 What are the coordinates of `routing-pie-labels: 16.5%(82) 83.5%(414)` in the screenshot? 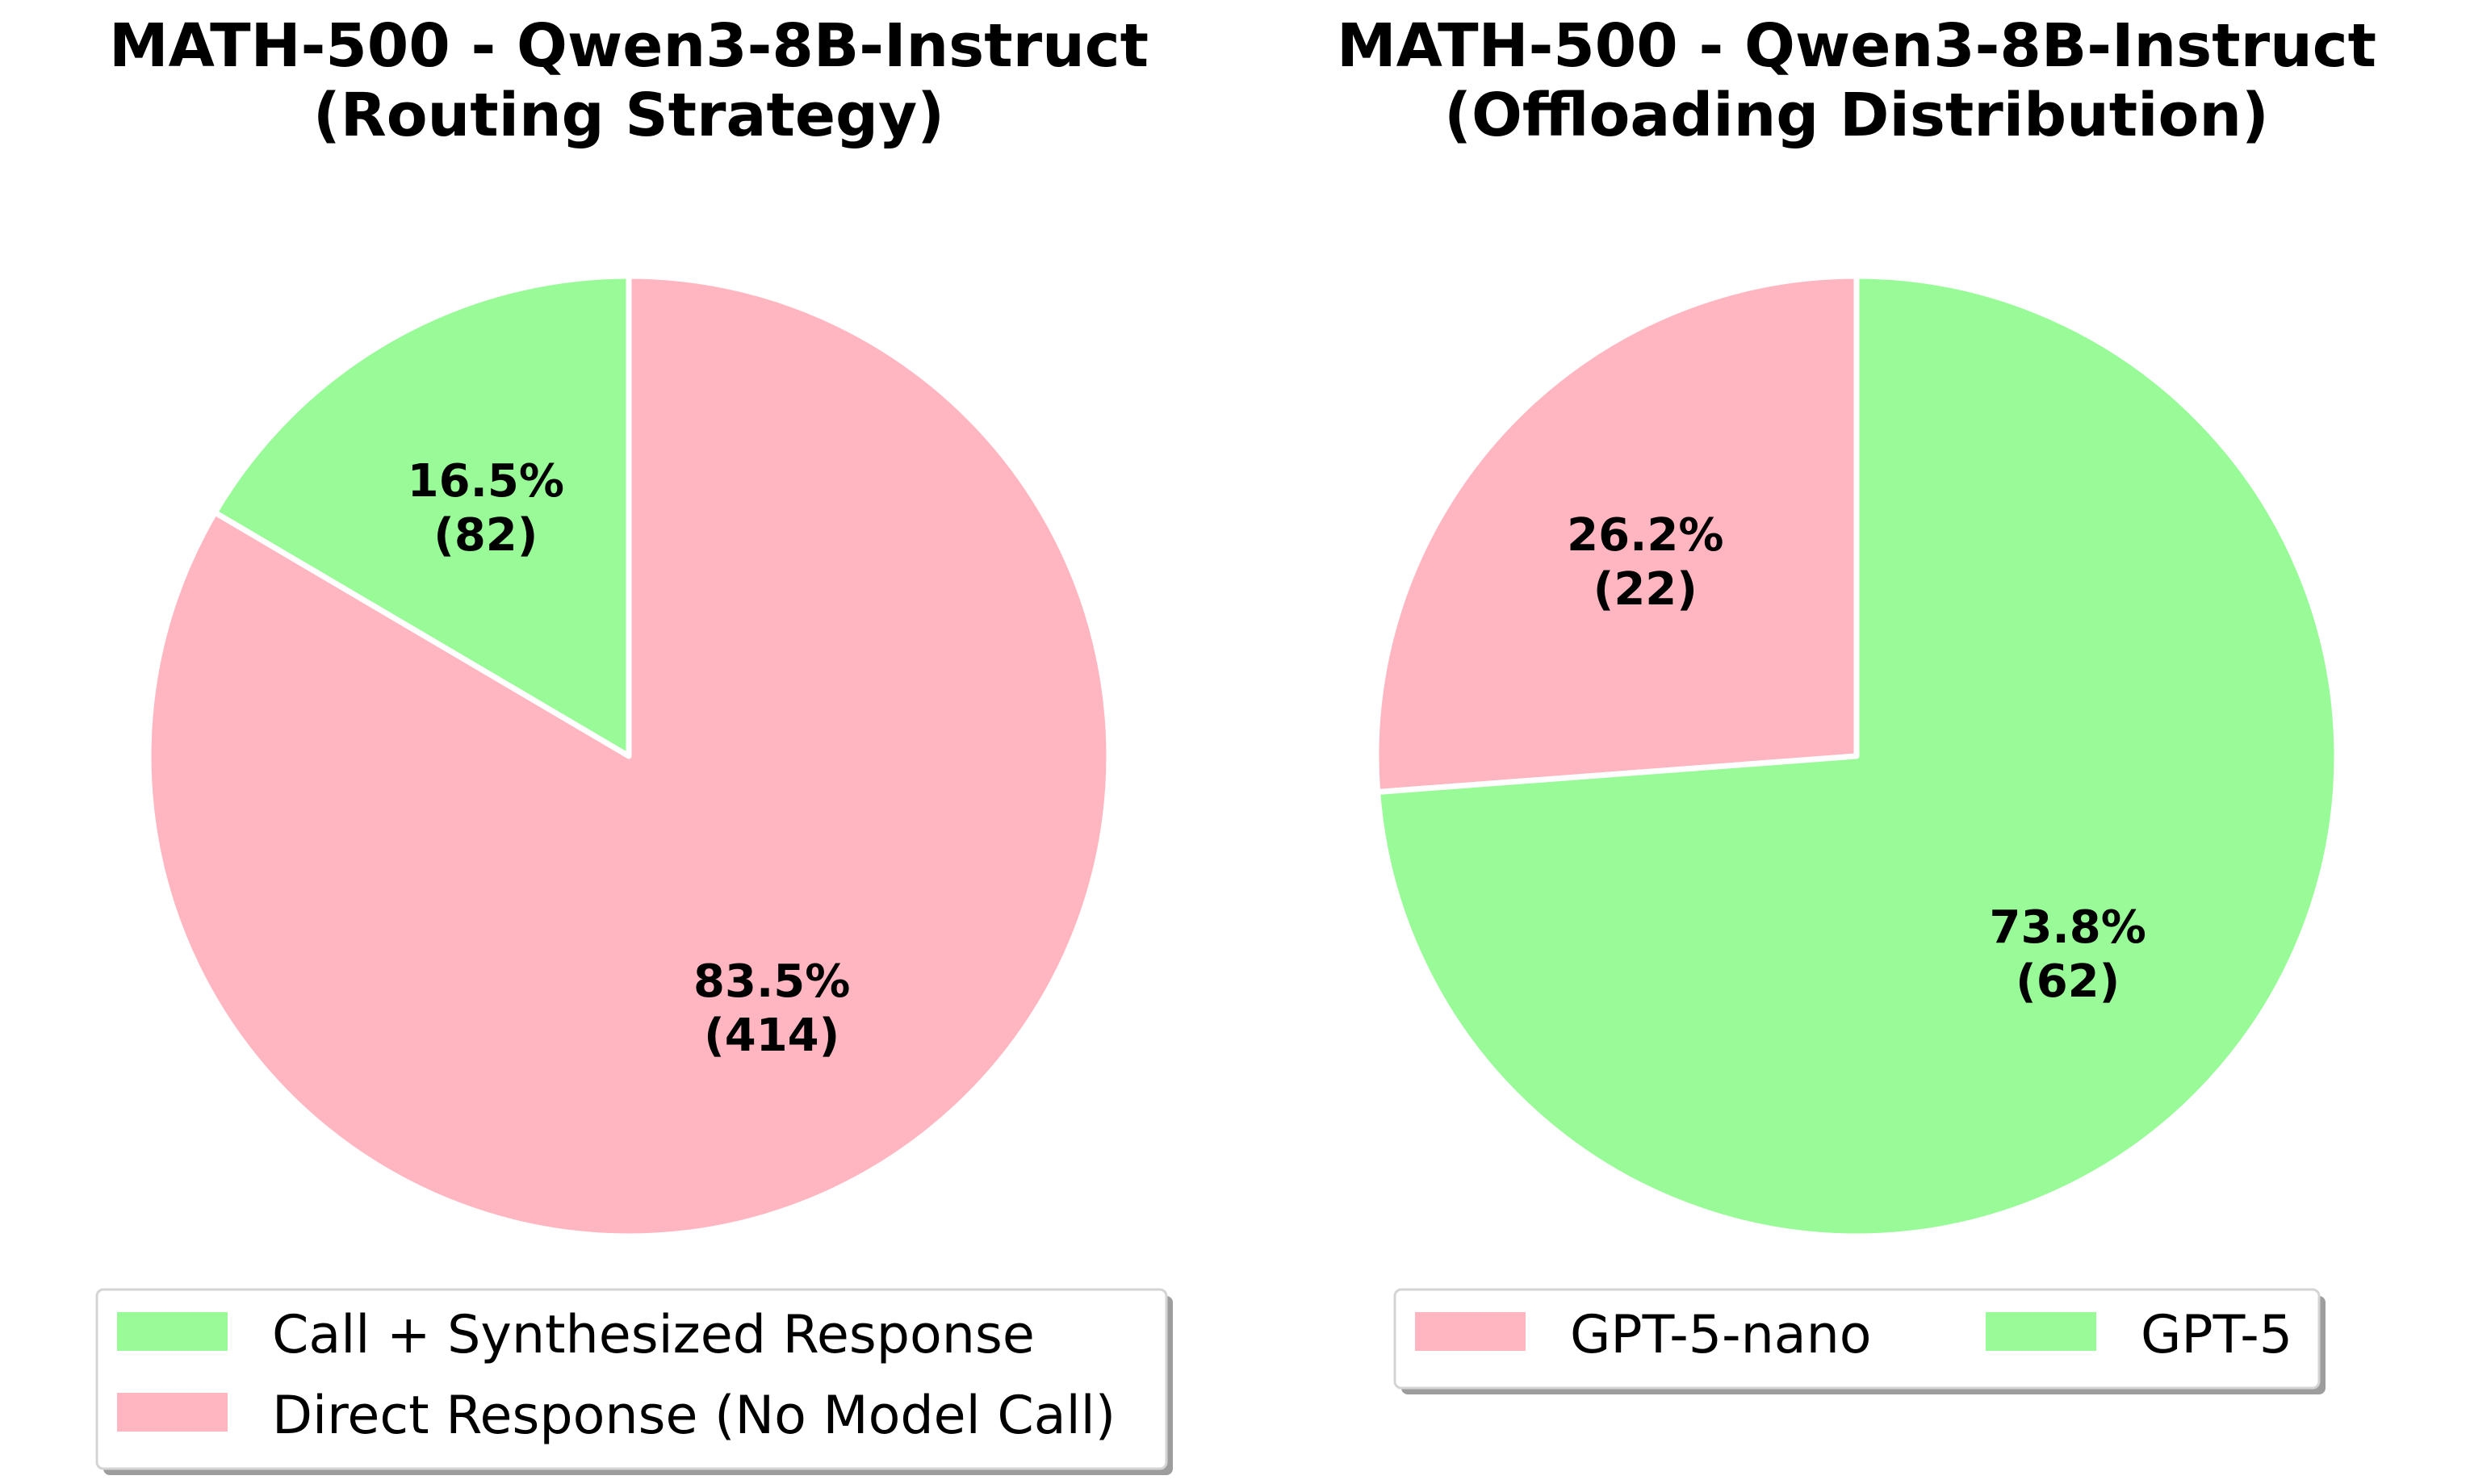 It's located at (629, 758).